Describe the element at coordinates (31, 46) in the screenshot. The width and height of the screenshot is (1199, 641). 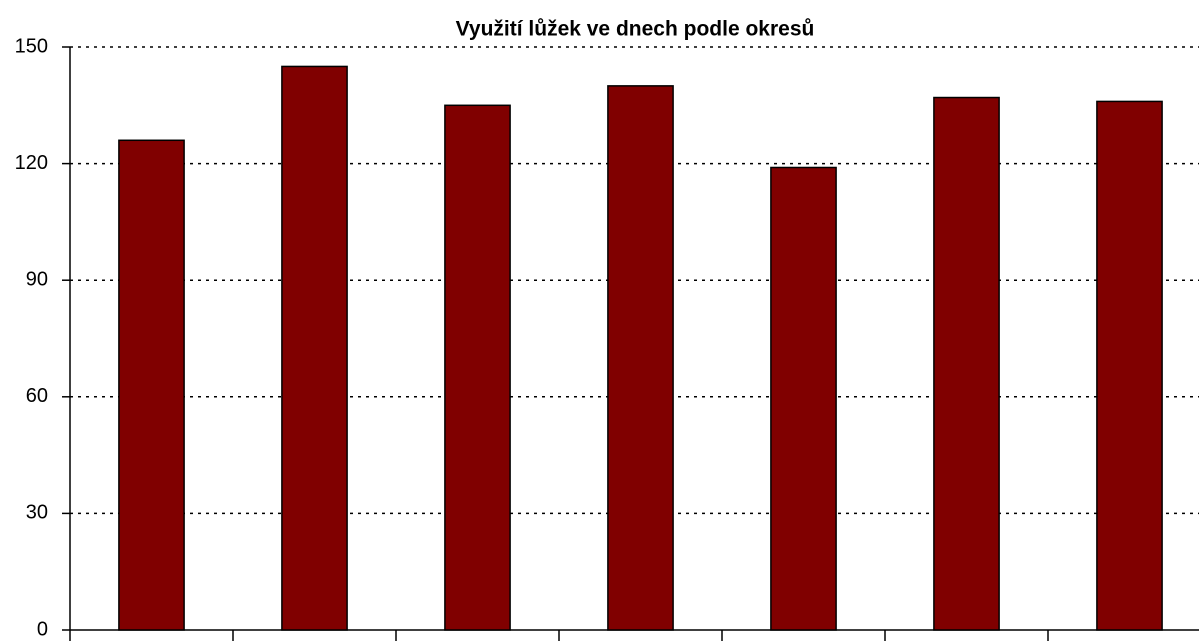
I see `y-tick-label: 150` at that location.